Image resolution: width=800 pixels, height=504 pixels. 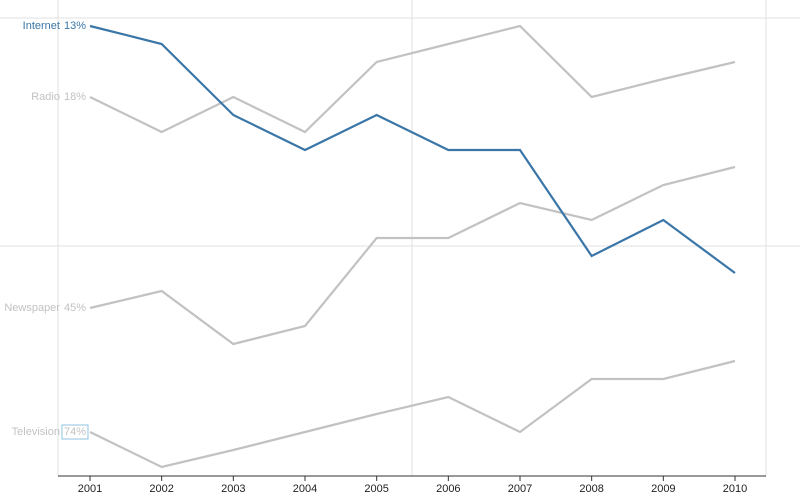 What do you see at coordinates (75, 26) in the screenshot?
I see `series-value-label: 13%` at bounding box center [75, 26].